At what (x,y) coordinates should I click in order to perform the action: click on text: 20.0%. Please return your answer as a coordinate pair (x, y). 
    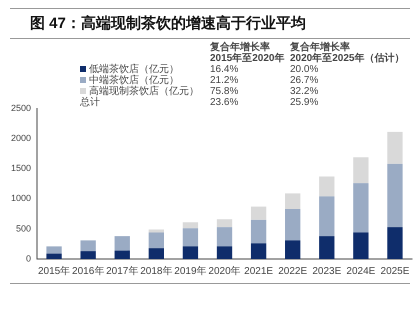
    Looking at the image, I should click on (305, 69).